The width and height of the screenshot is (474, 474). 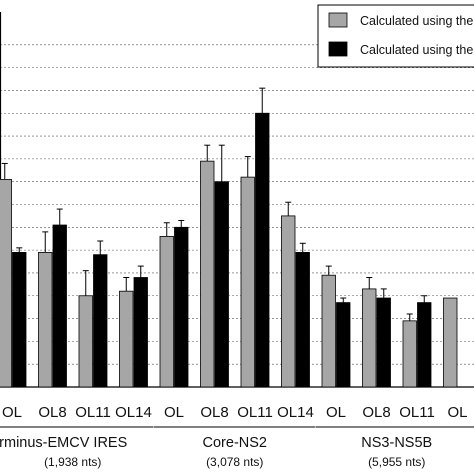 I want to click on tick-labels: OL OL8 OL11 OL14 OL OL8 OL11 OL14 OL OL8 OL11 OL, so click(x=235, y=412).